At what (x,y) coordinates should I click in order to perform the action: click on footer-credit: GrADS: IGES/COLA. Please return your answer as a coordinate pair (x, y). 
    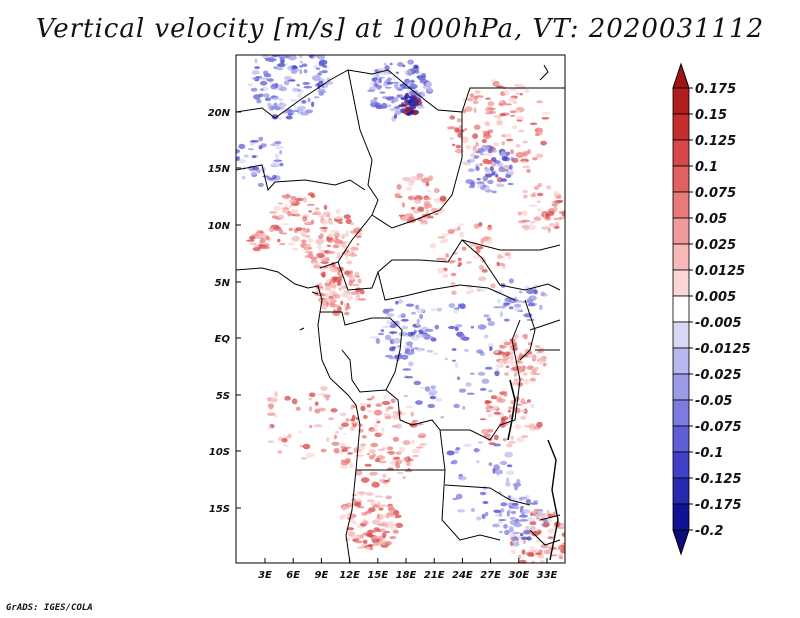
    Looking at the image, I should click on (49, 608).